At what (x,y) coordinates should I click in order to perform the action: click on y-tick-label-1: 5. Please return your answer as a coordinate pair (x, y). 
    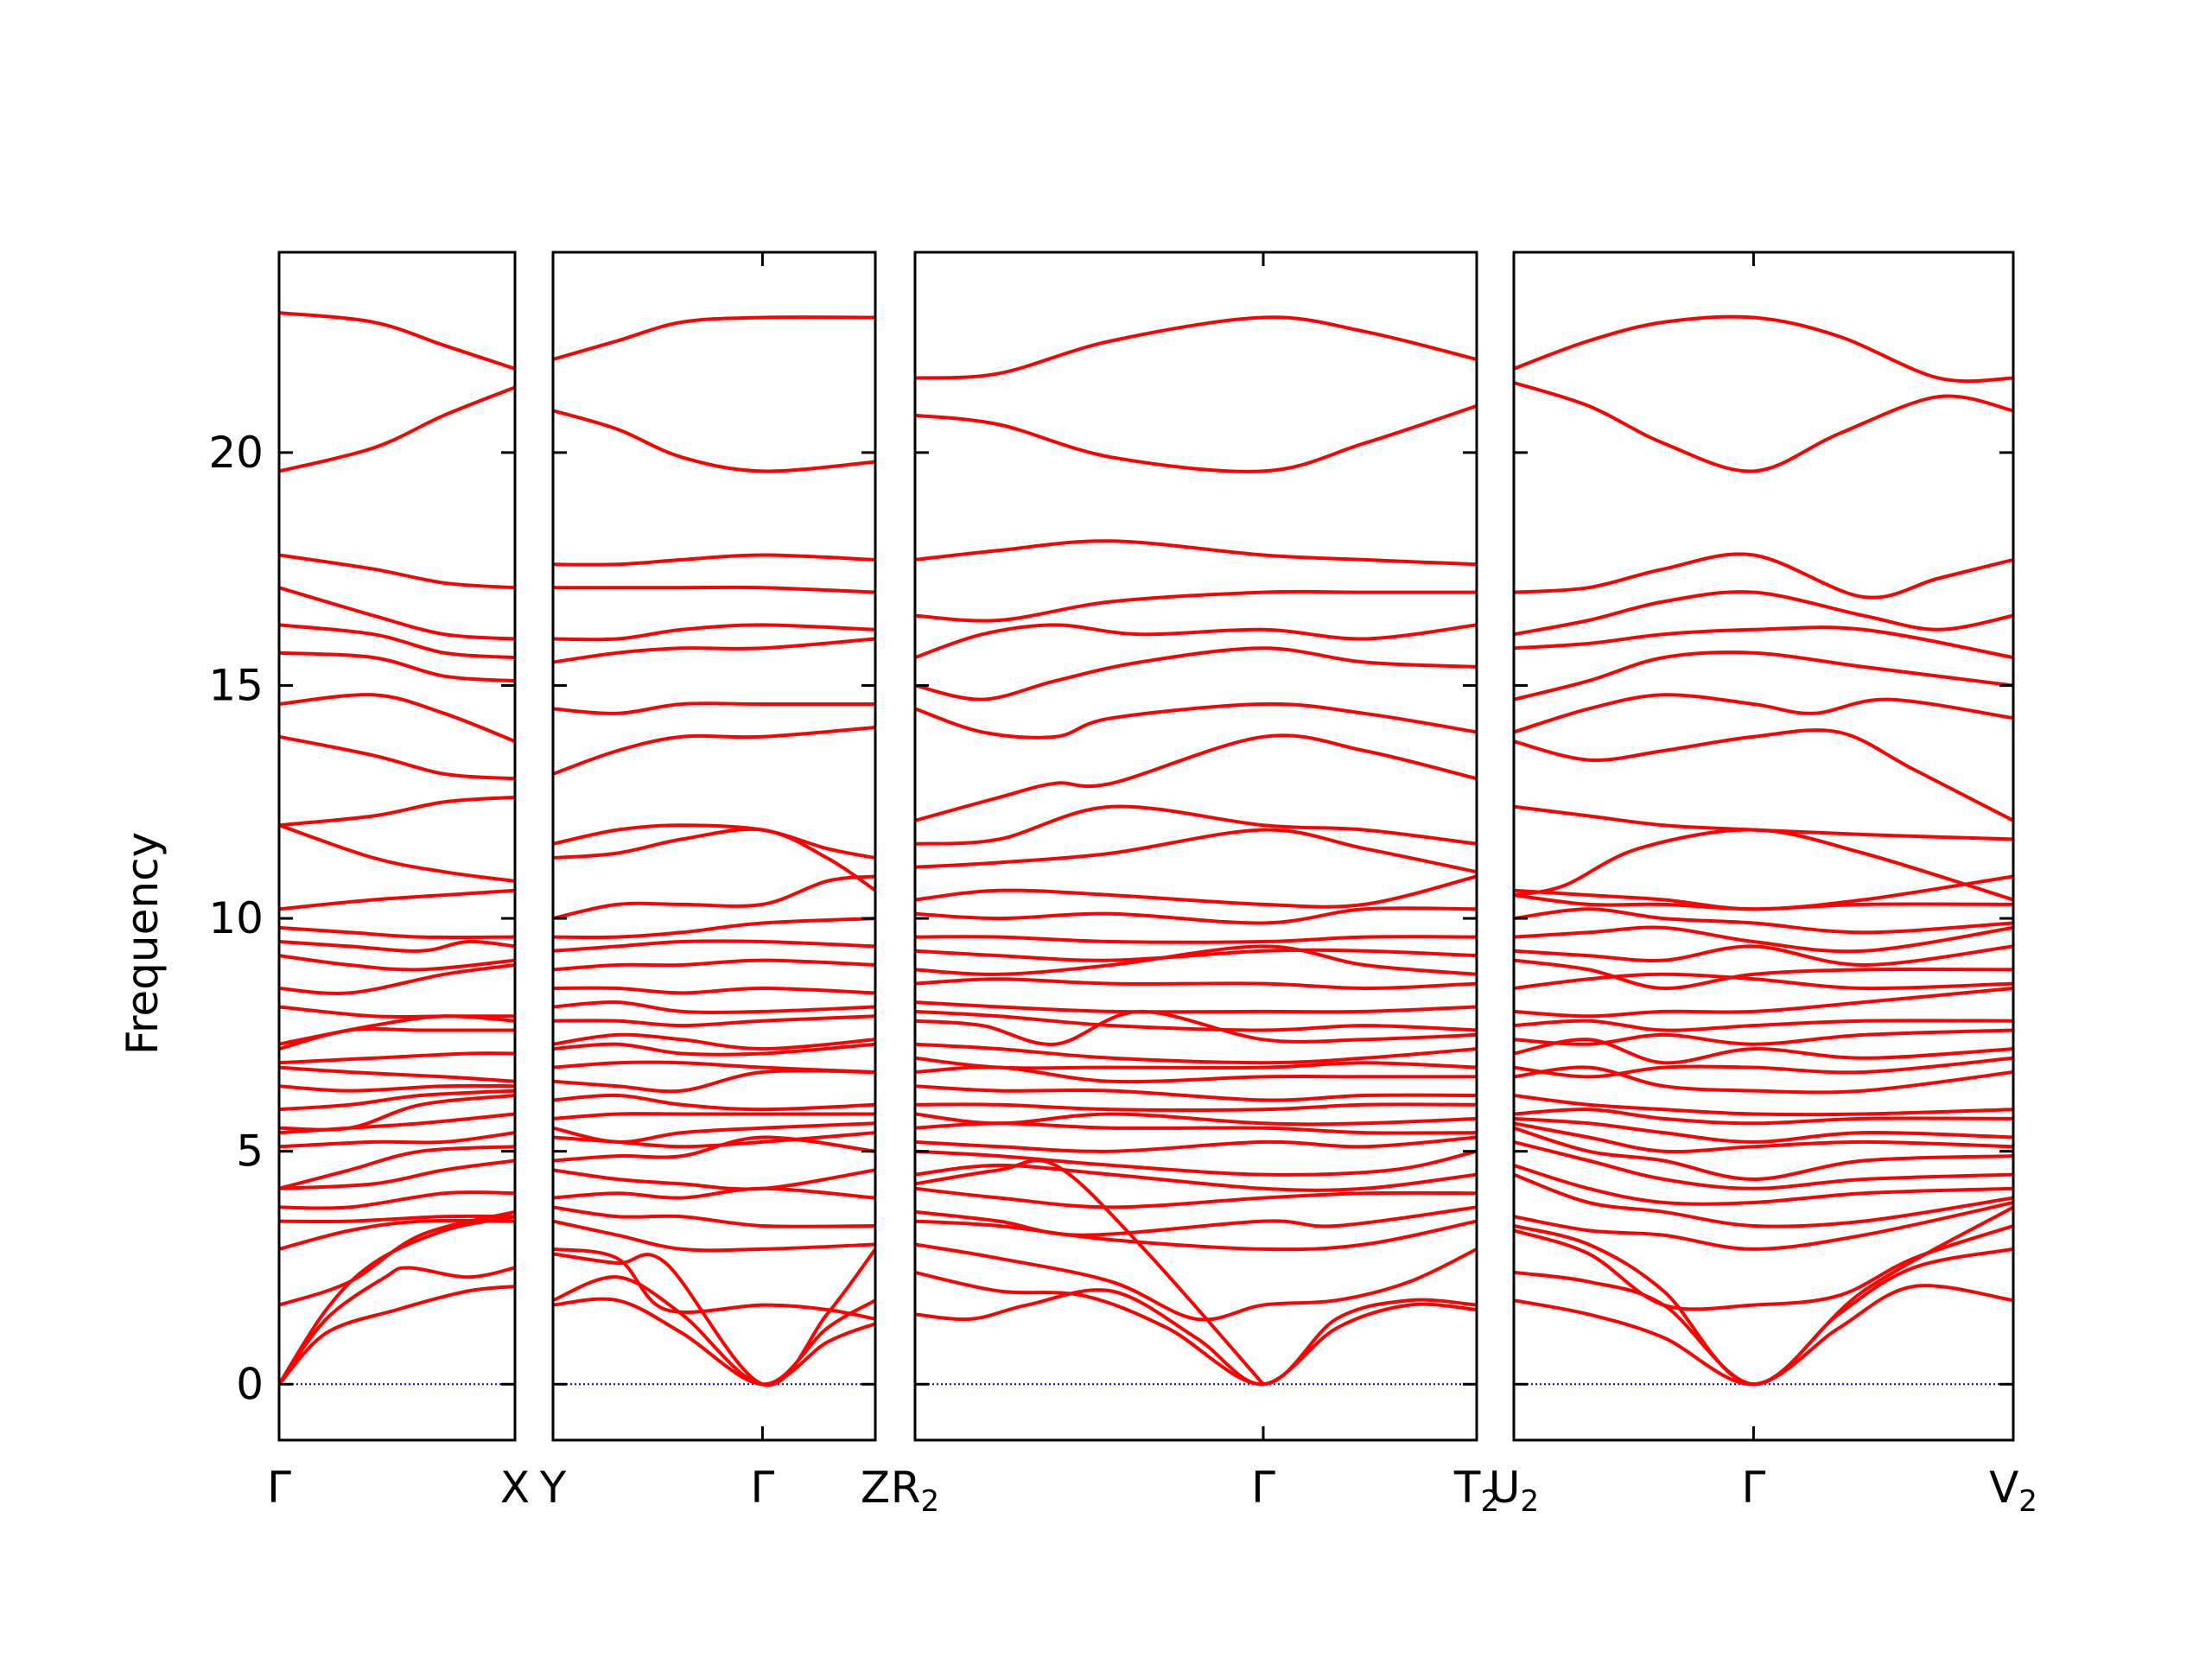
    Looking at the image, I should click on (250, 1152).